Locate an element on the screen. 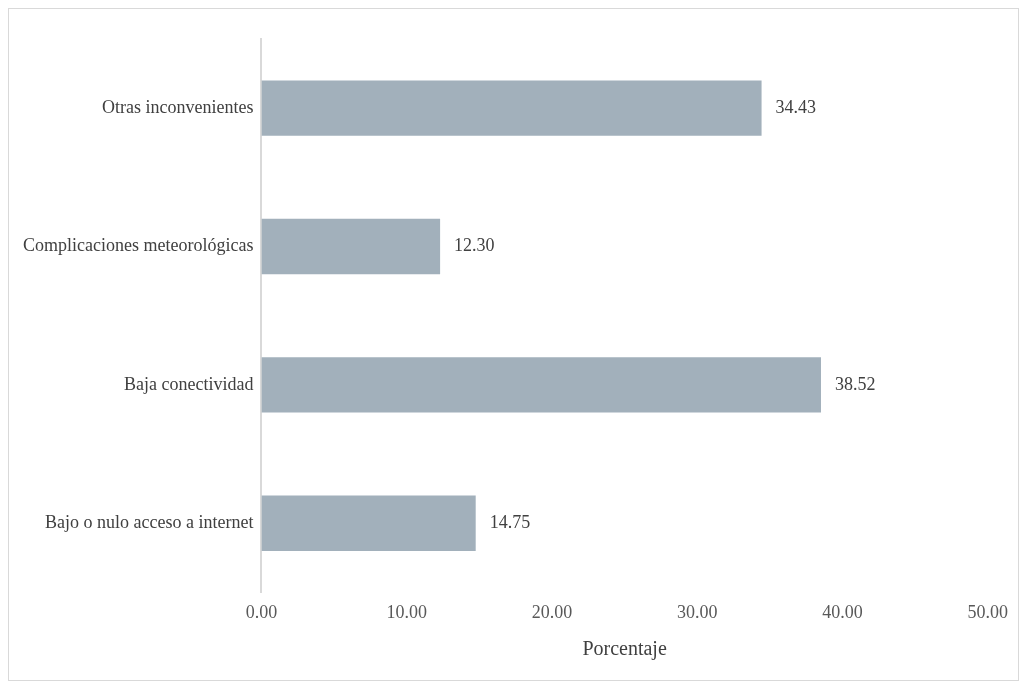 The image size is (1027, 689). data-label: 38.52 is located at coordinates (855, 383).